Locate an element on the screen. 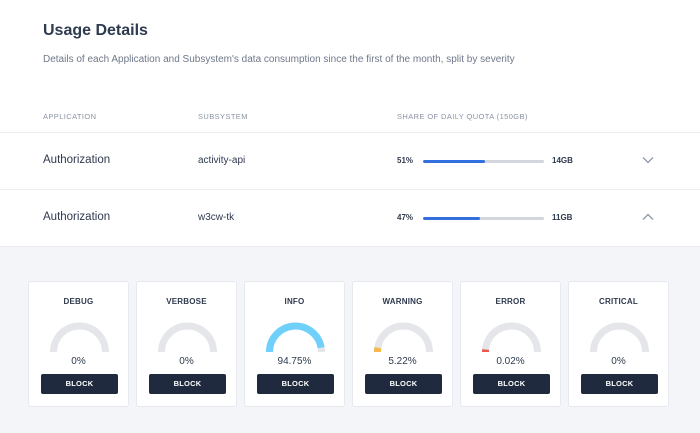 The width and height of the screenshot is (700, 433). column-header-application: APPLICATION is located at coordinates (70, 116).